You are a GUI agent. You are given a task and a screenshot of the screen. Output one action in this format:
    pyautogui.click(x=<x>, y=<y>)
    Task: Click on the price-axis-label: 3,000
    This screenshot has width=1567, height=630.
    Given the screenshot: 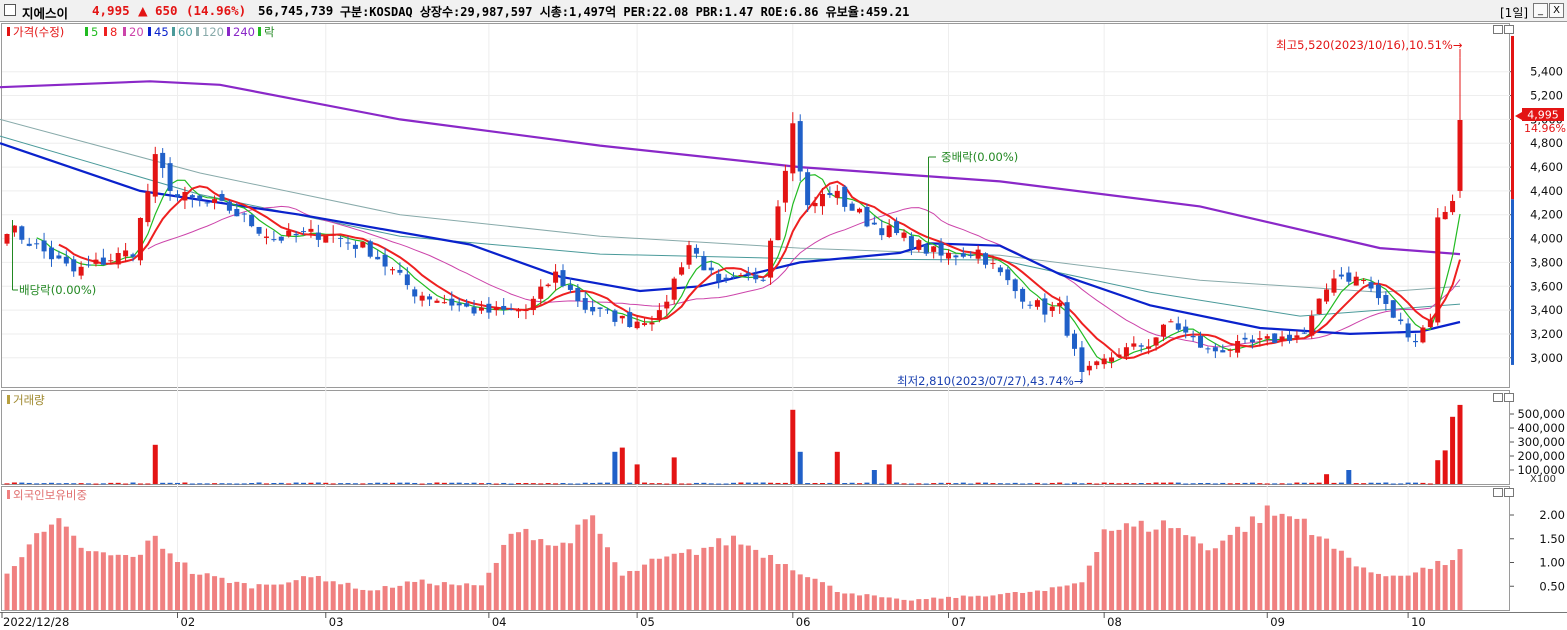 What is the action you would take?
    pyautogui.click(x=1546, y=358)
    